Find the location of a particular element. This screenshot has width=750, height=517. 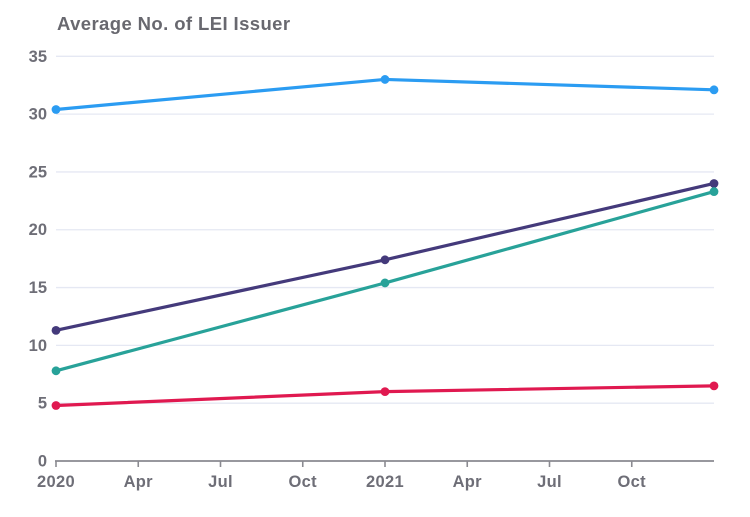

x-tick-label: 2021 is located at coordinates (385, 482).